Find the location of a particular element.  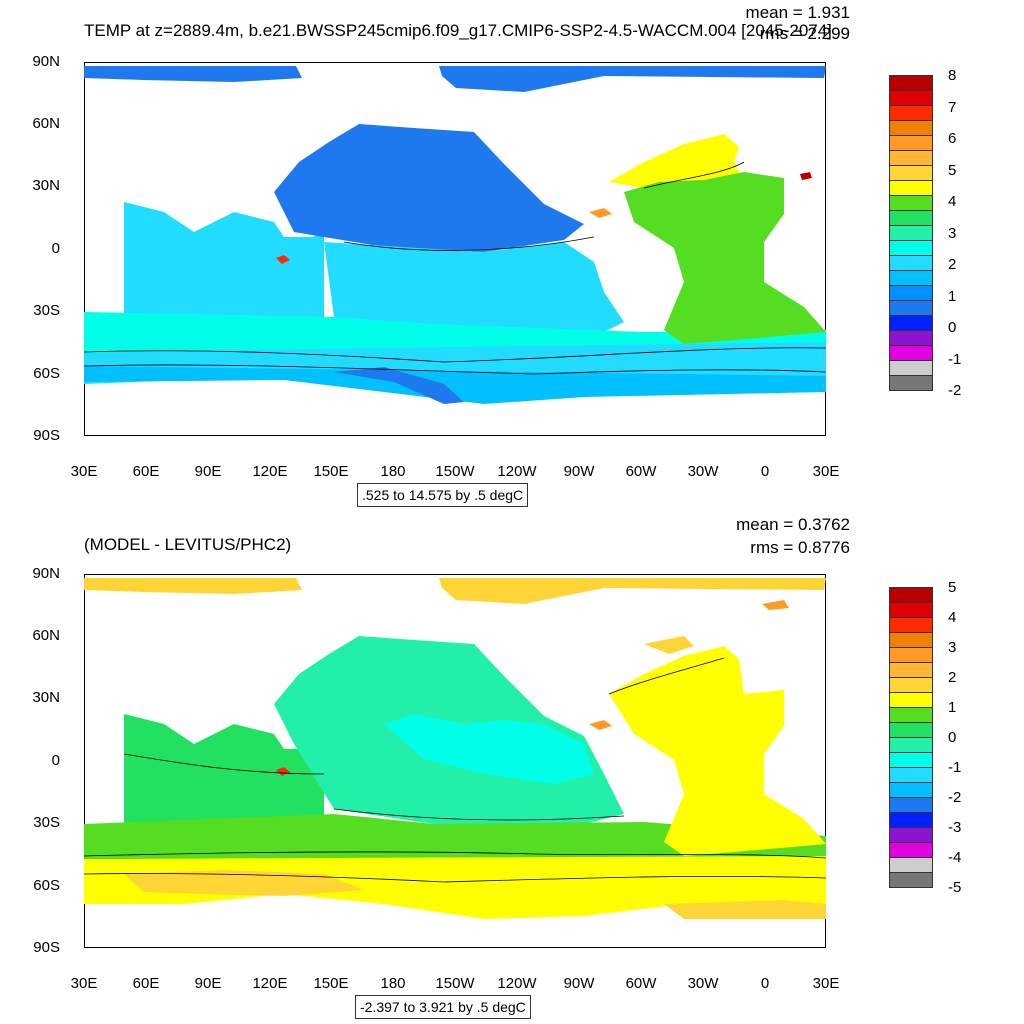

indian-ocean-region is located at coordinates (224, 771).